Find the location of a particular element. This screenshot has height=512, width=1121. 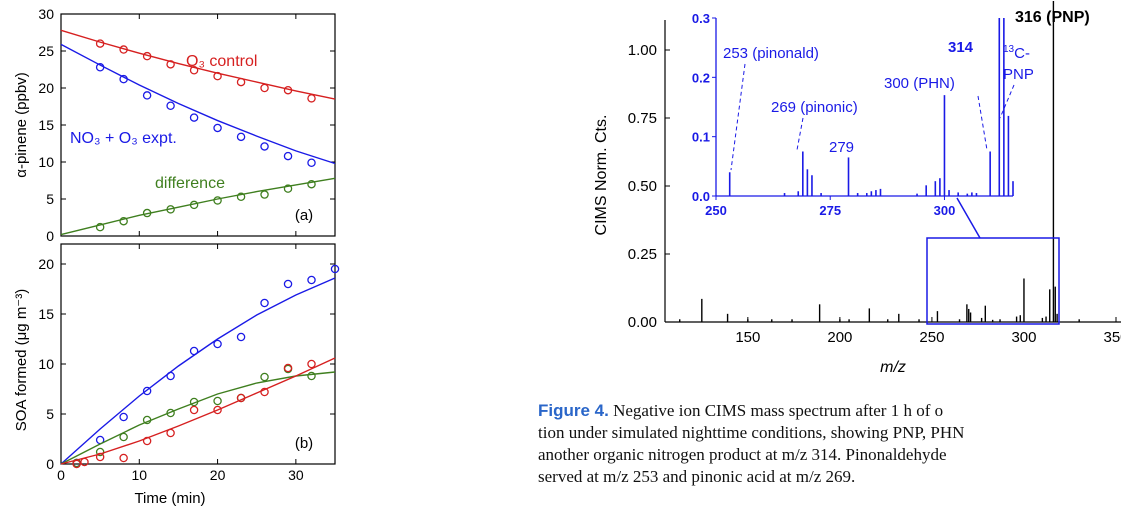

ann-300: 300 (PHN) is located at coordinates (919, 83).